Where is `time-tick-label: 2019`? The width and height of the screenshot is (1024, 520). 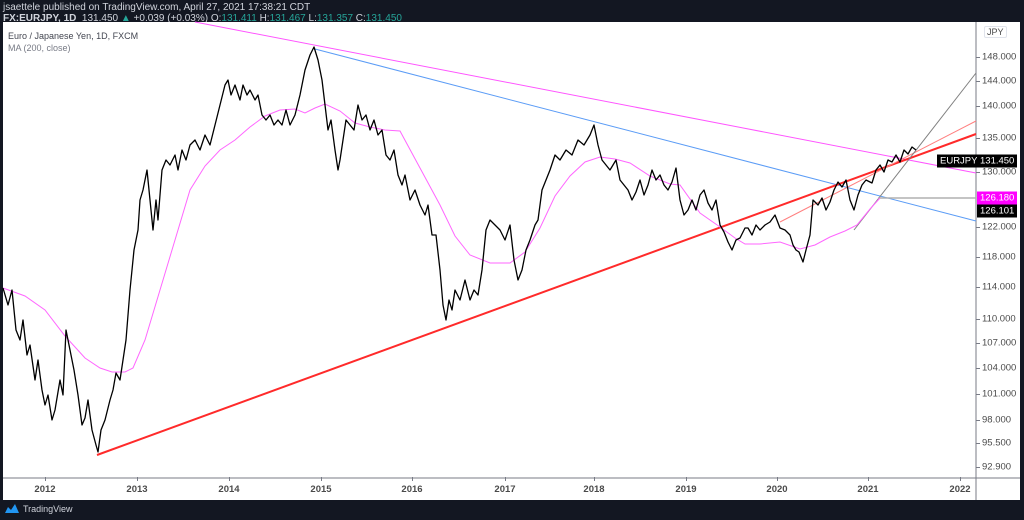 time-tick-label: 2019 is located at coordinates (686, 489).